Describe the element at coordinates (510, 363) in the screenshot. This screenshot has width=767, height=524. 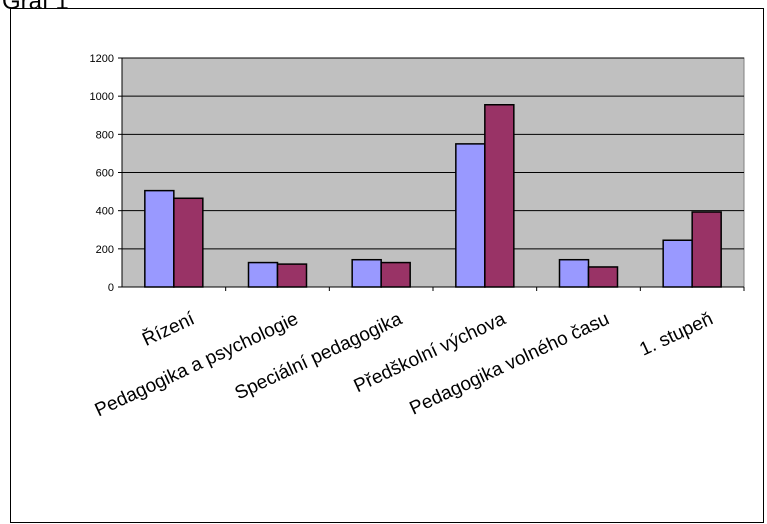
I see `x-category-label: Pedagogika volného času` at that location.